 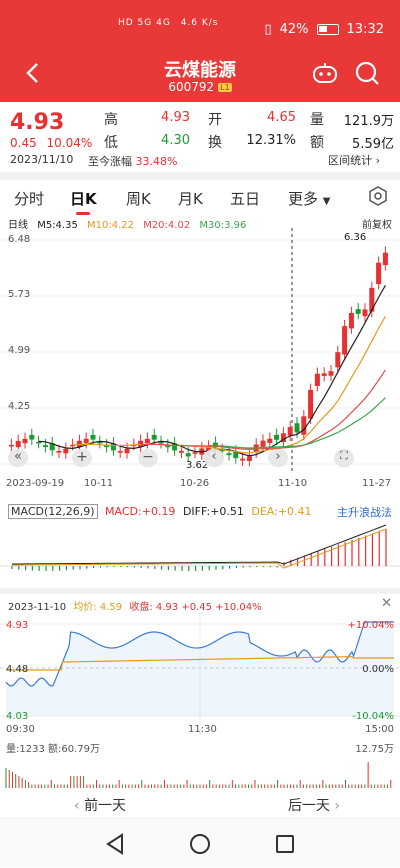 What do you see at coordinates (317, 143) in the screenshot?
I see `amount-label: 额` at bounding box center [317, 143].